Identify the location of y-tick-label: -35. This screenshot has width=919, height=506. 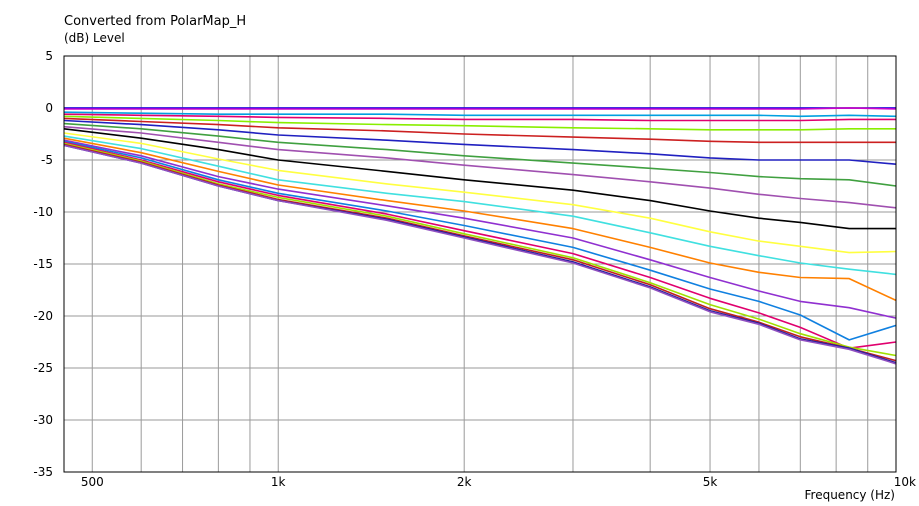
(43, 472).